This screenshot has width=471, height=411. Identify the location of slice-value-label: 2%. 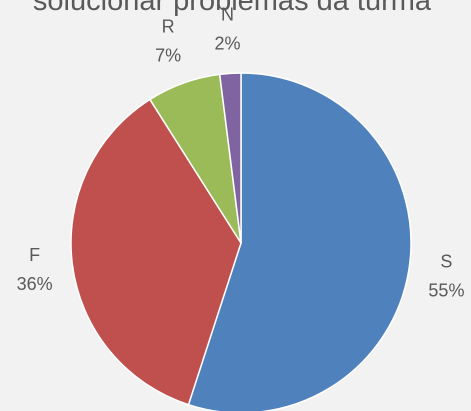
(227, 43).